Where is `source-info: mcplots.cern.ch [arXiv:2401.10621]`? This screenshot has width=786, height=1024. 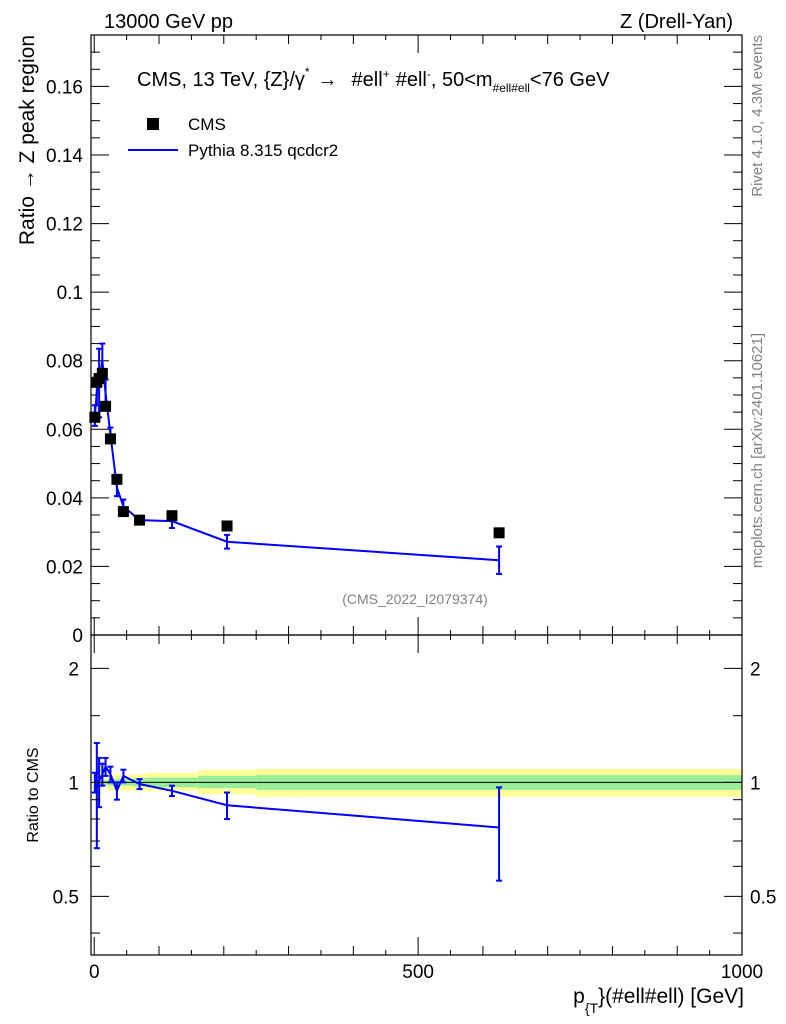 source-info: mcplots.cern.ch [arXiv:2401.10621] is located at coordinates (757, 450).